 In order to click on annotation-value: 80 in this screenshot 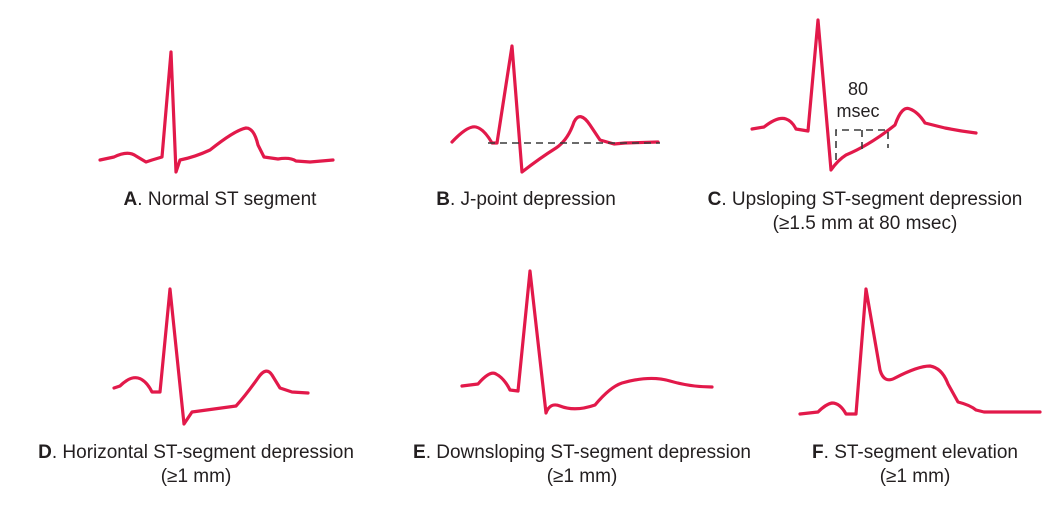, I will do `click(858, 89)`.